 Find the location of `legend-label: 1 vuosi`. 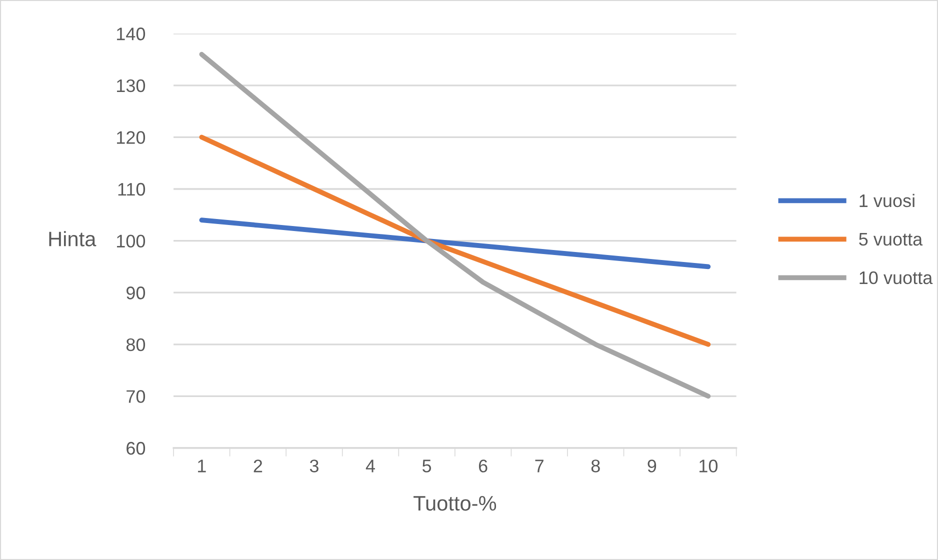

legend-label: 1 vuosi is located at coordinates (887, 201).